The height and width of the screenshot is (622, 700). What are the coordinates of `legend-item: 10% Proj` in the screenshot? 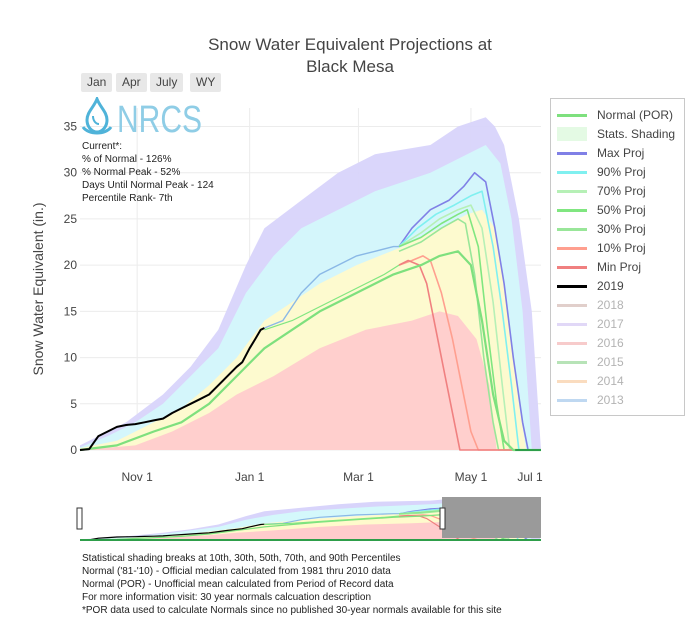 It's located at (620, 248).